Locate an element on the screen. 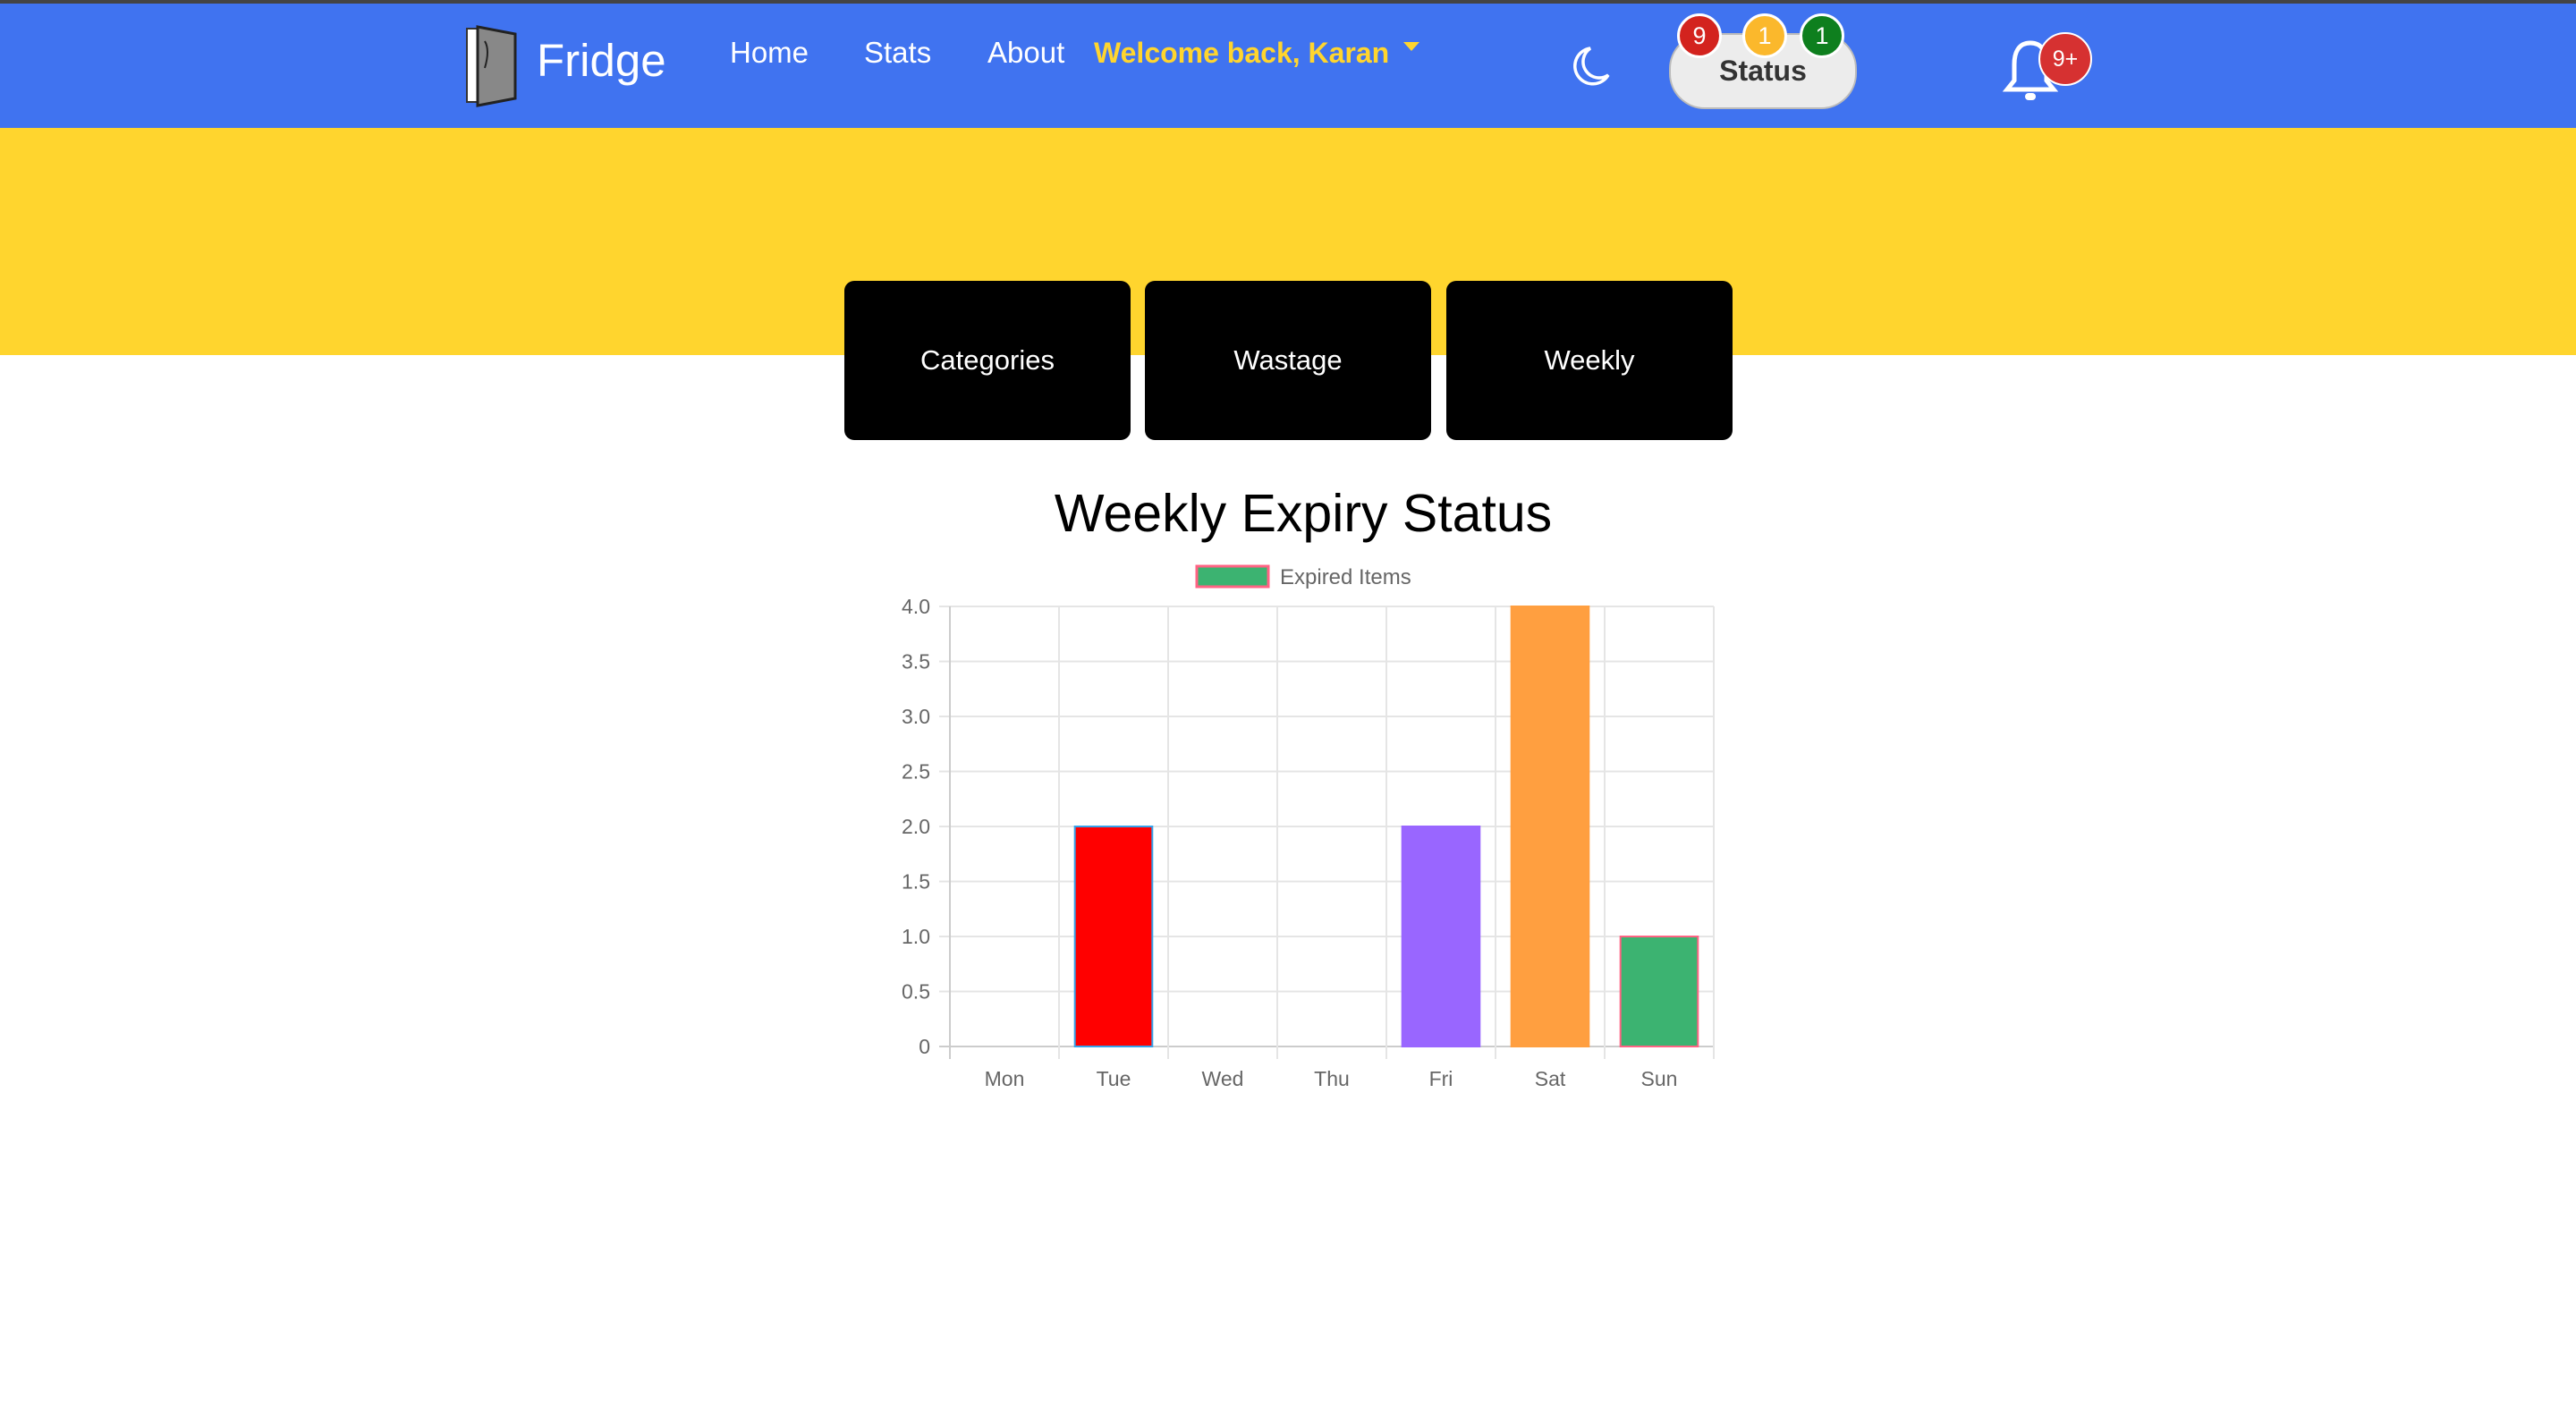 The height and width of the screenshot is (1415, 2576). window-top-border is located at coordinates (1288, 2).